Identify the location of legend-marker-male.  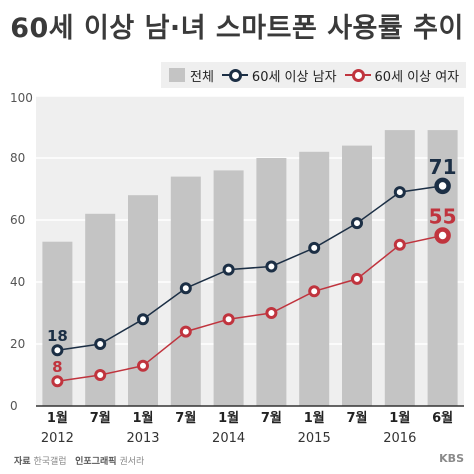
(234, 75).